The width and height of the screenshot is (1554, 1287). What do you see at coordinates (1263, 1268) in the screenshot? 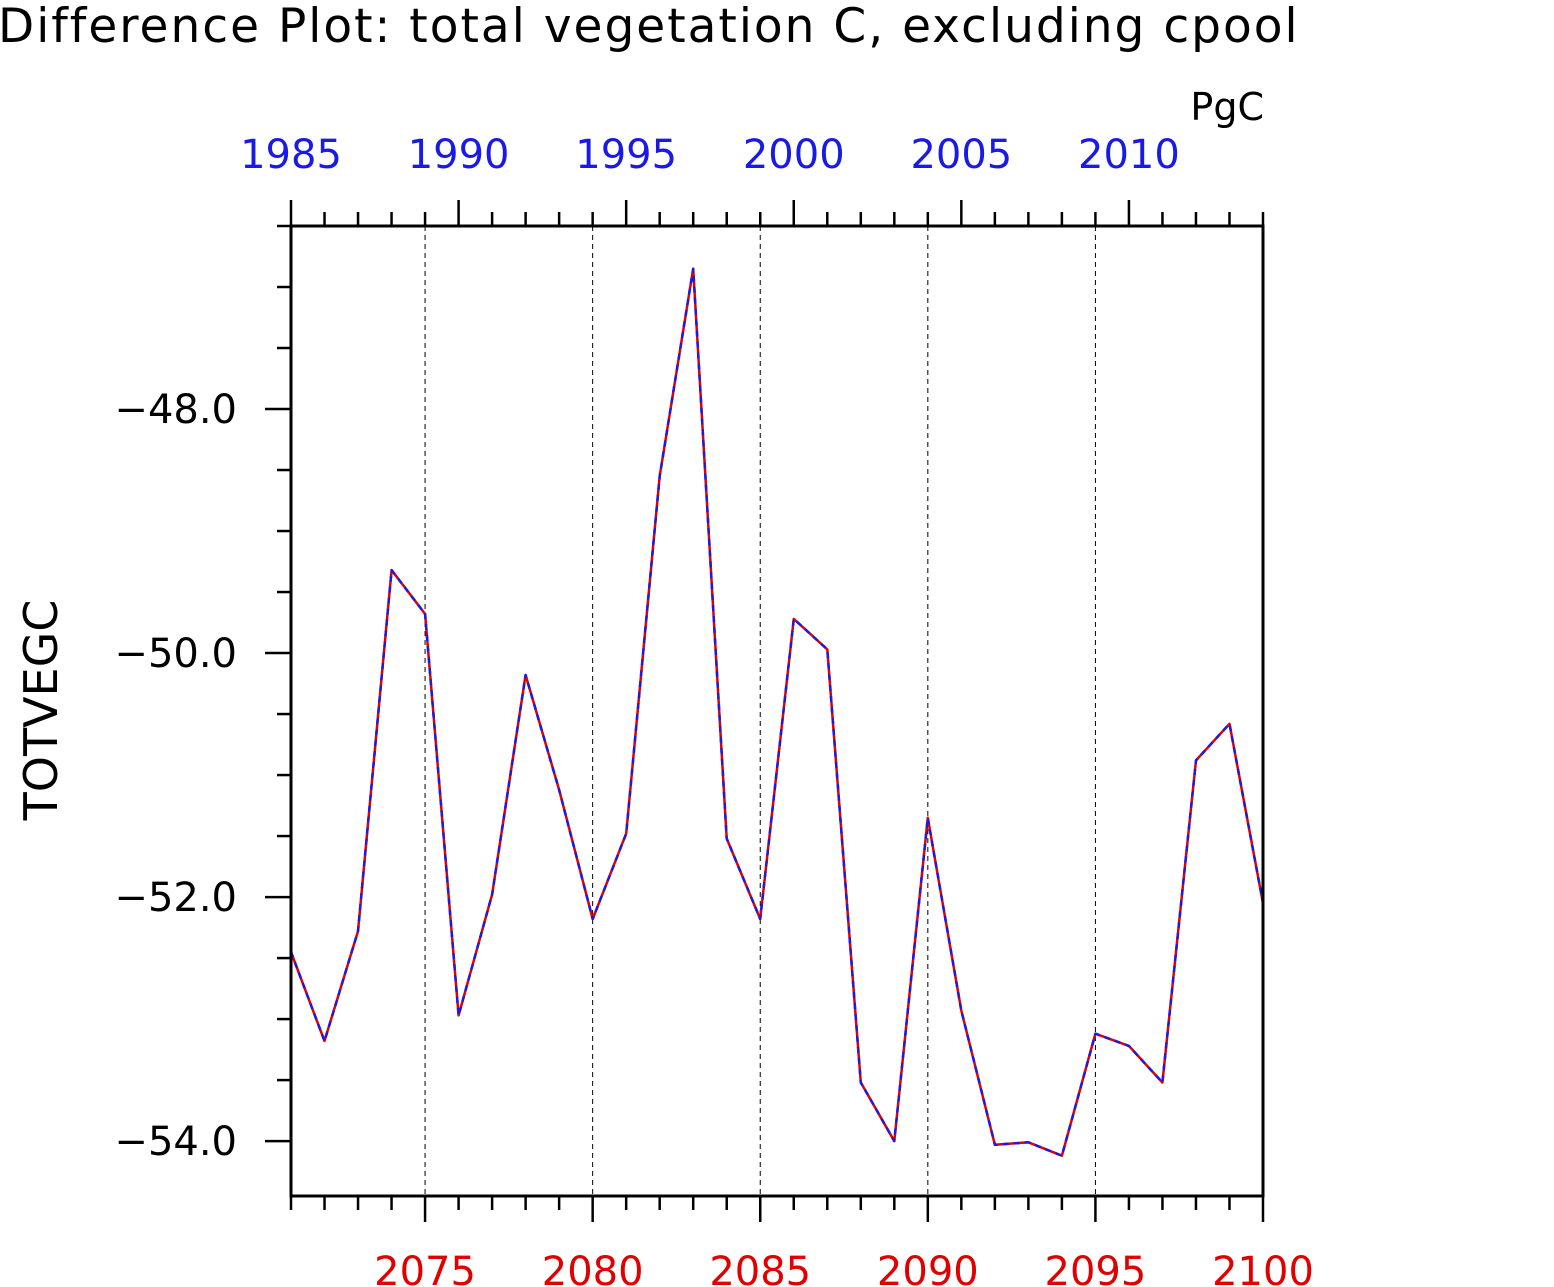
I see `x-bottom-tick-label: 2100` at bounding box center [1263, 1268].